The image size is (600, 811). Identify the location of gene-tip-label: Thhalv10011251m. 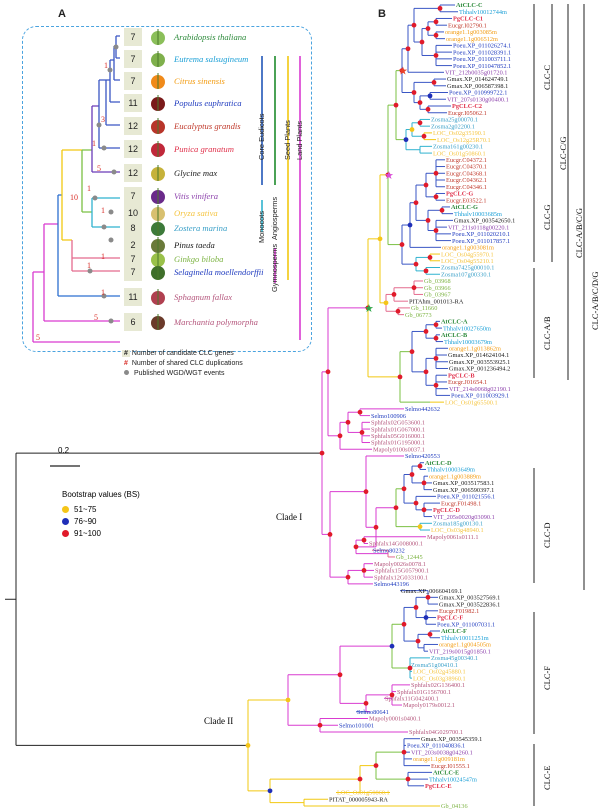
(465, 638).